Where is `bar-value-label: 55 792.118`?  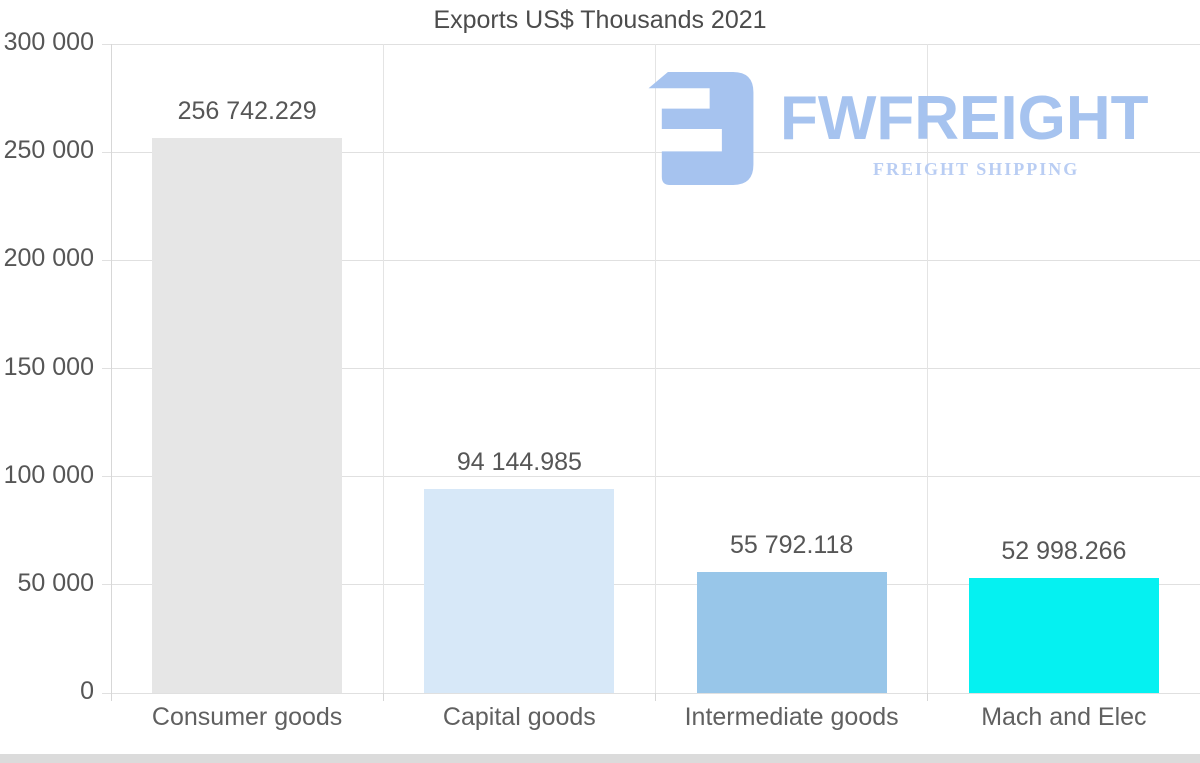 bar-value-label: 55 792.118 is located at coordinates (791, 545).